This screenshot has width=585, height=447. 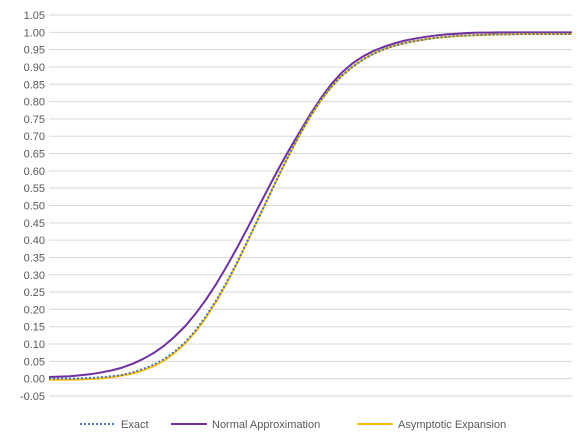 What do you see at coordinates (34, 172) in the screenshot?
I see `y-tick-label: 0.60` at bounding box center [34, 172].